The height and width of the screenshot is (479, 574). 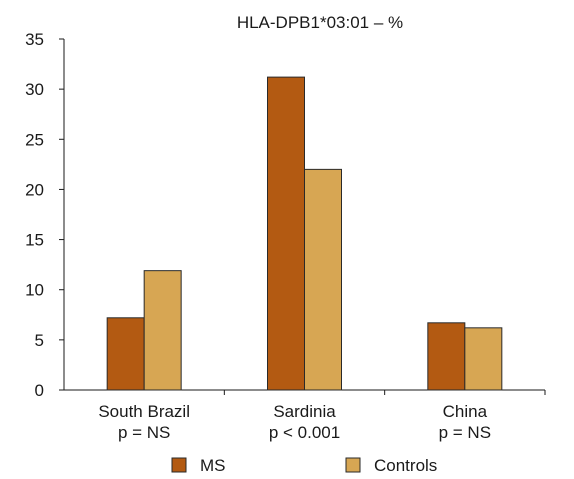 I want to click on legend-swatch-ms, so click(x=179, y=465).